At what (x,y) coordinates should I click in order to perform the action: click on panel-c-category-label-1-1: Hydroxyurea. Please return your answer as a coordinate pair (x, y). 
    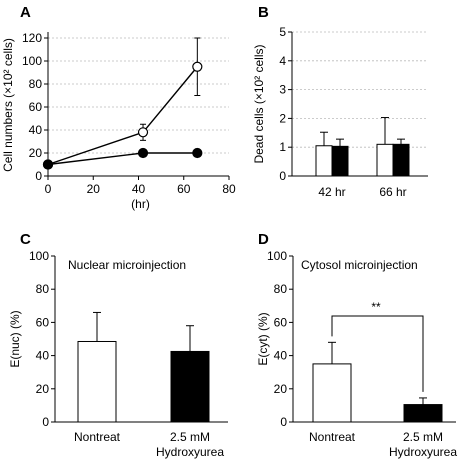
    Looking at the image, I should click on (190, 452).